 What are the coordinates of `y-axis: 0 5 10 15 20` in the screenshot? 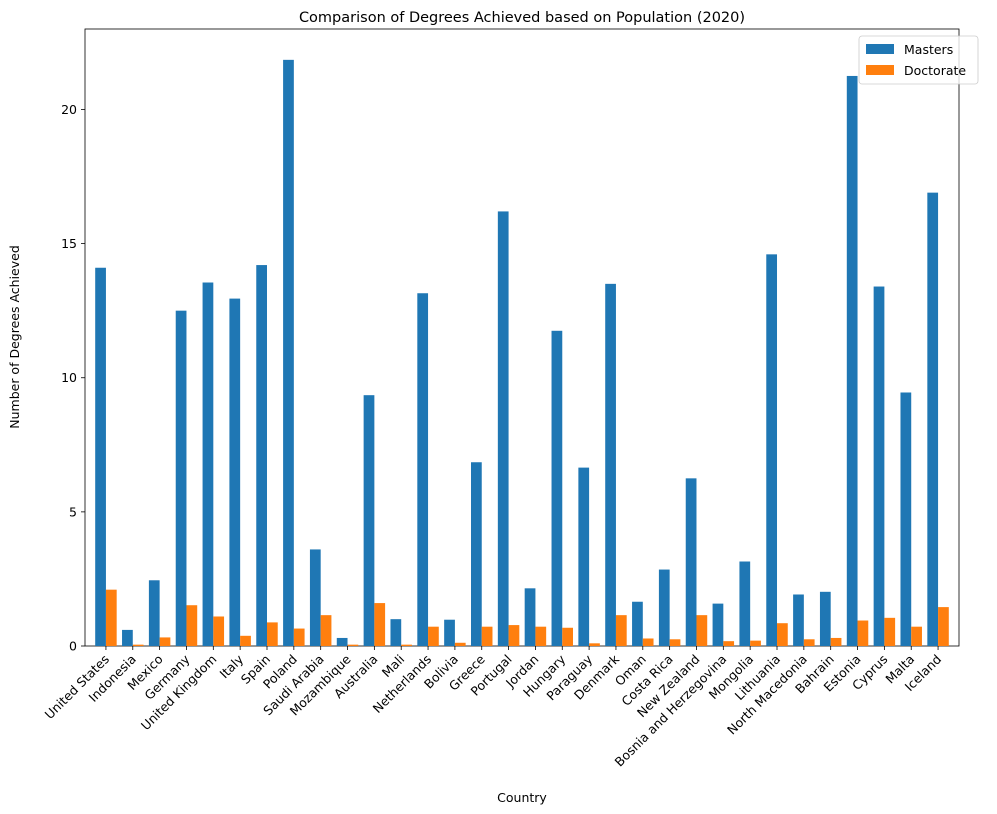 It's located at (73, 378).